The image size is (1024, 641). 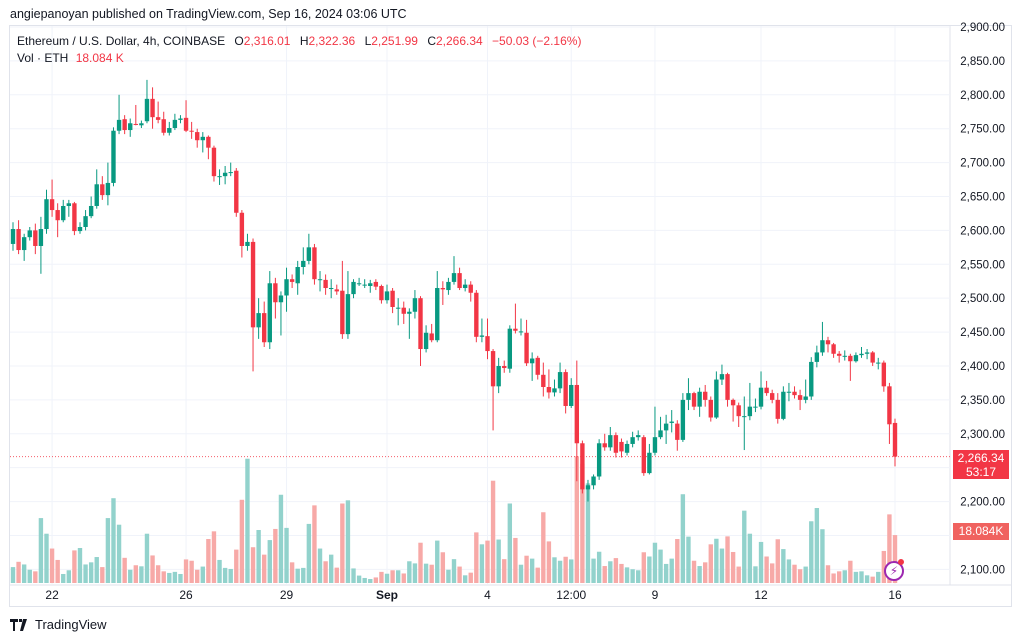 I want to click on volume-value: 18.084 K, so click(x=99, y=58).